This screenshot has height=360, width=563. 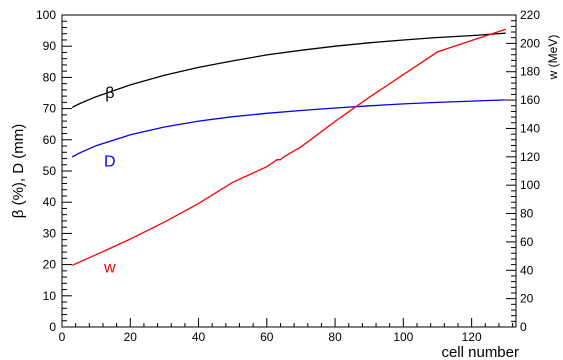 What do you see at coordinates (50, 46) in the screenshot?
I see `y-left-tick-label: 90` at bounding box center [50, 46].